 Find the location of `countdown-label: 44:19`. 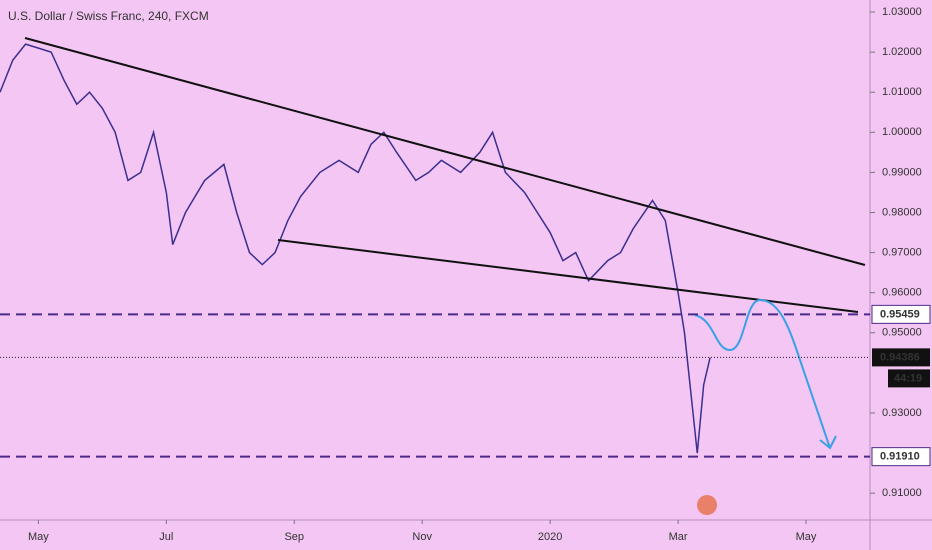

countdown-label: 44:19 is located at coordinates (908, 378).